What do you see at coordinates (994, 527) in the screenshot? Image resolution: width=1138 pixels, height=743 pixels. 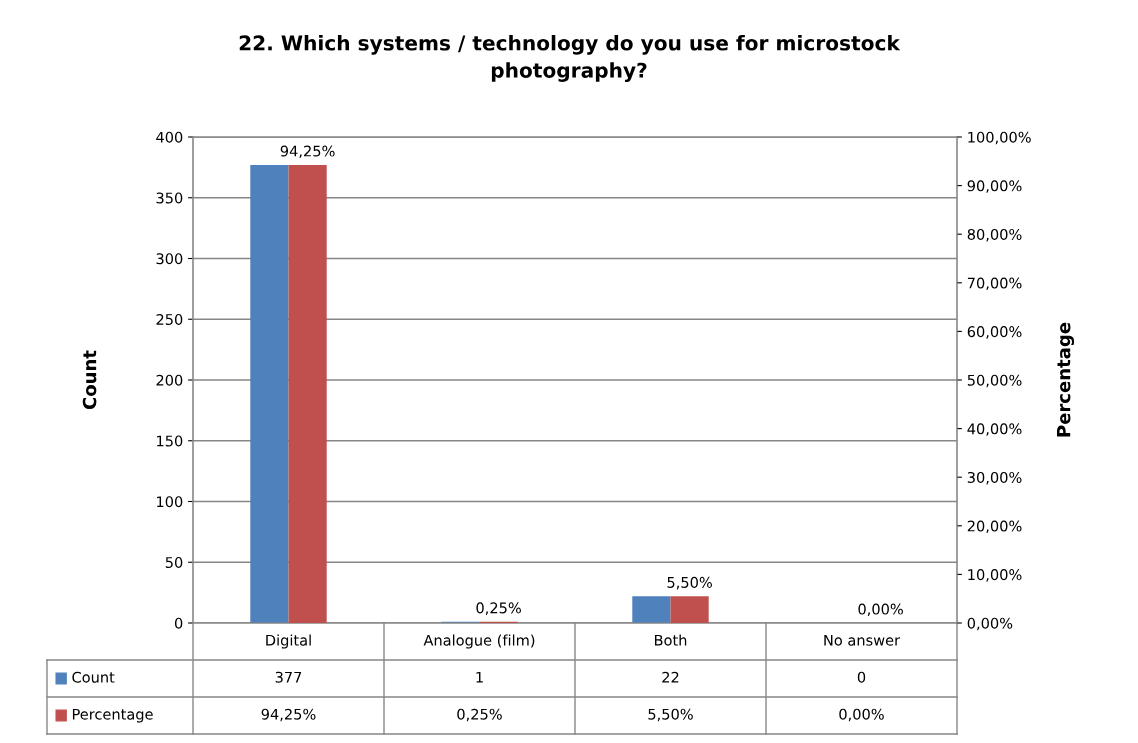 I see `y2-tick-label: 20,00%` at bounding box center [994, 527].